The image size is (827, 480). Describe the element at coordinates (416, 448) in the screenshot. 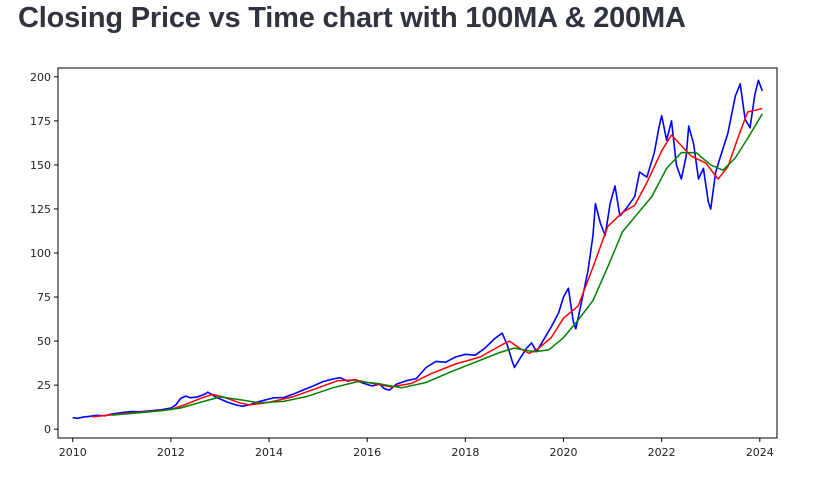

I see `x-axis: 2010 2012 2014 2016 2018 2020 2022 2024` at that location.